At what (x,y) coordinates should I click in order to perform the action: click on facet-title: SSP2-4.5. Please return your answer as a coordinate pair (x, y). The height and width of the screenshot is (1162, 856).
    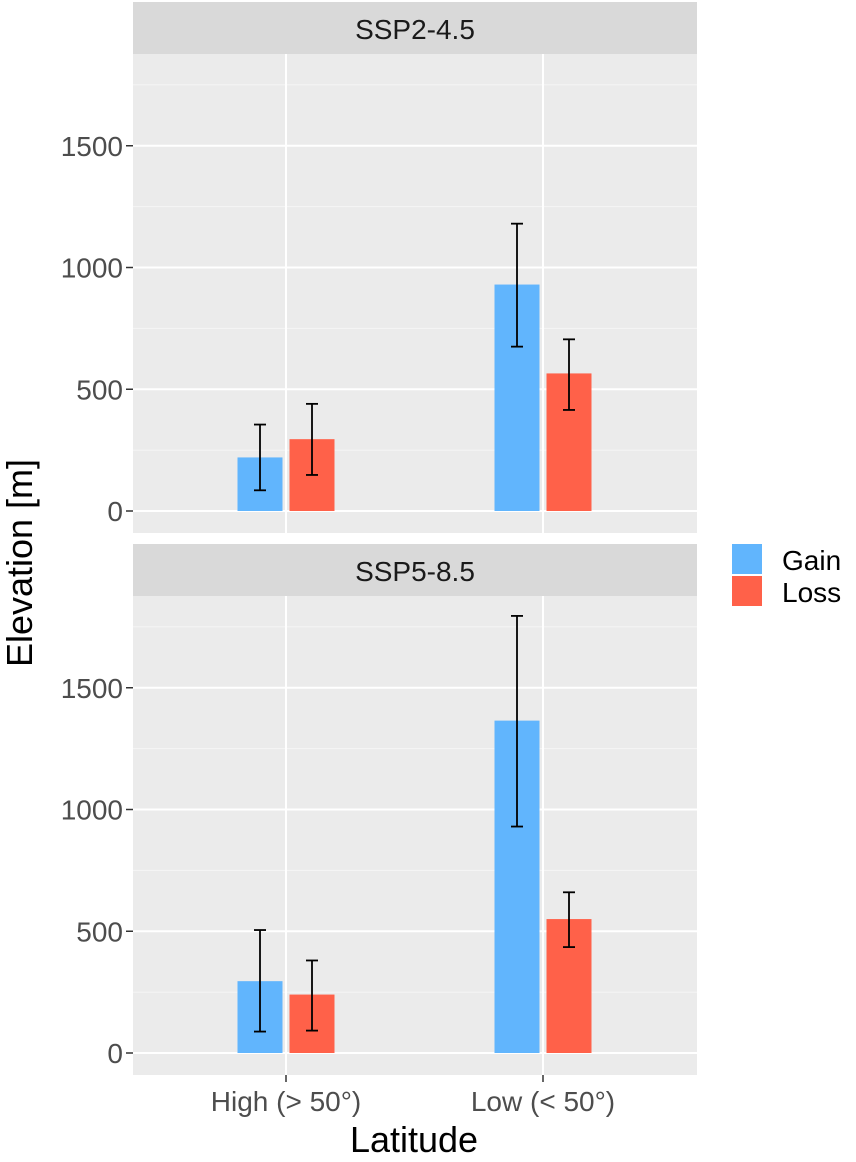
    Looking at the image, I should click on (415, 29).